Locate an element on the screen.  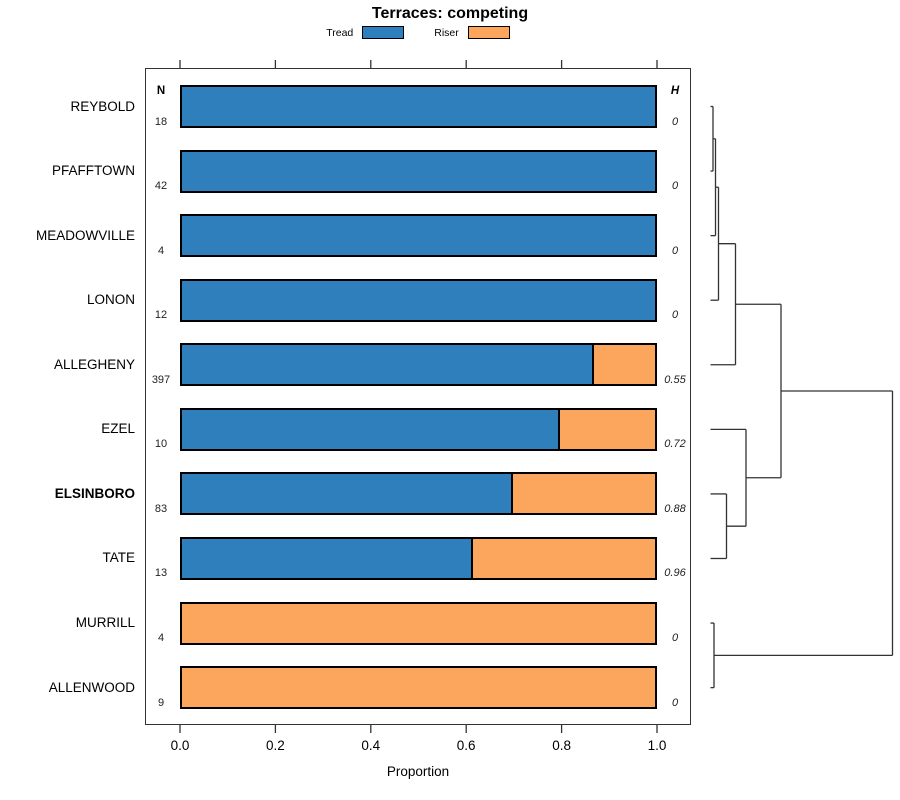
x-axis-title: Proportion is located at coordinates (418, 771).